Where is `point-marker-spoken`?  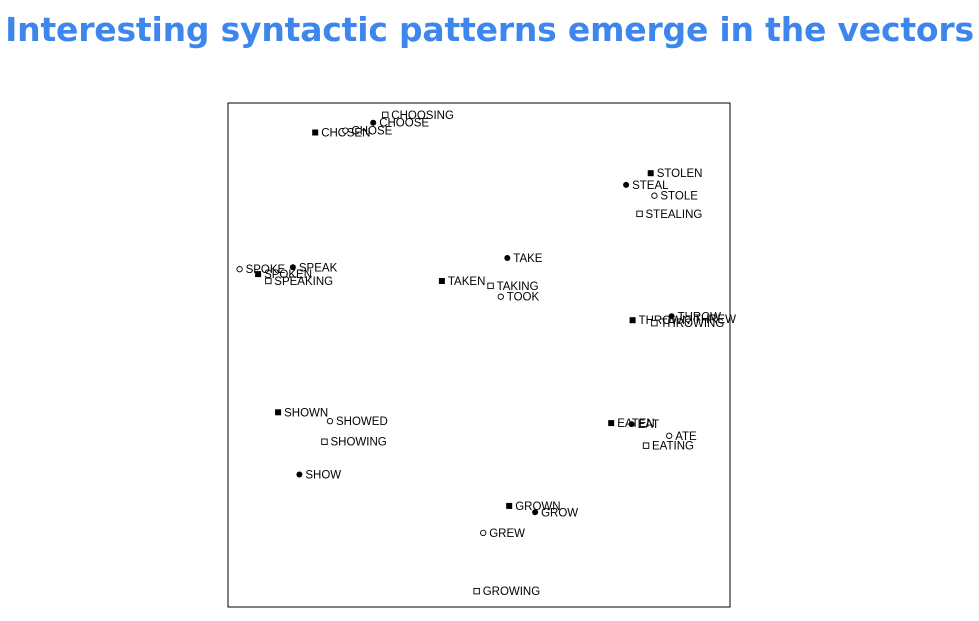
point-marker-spoken is located at coordinates (258, 274).